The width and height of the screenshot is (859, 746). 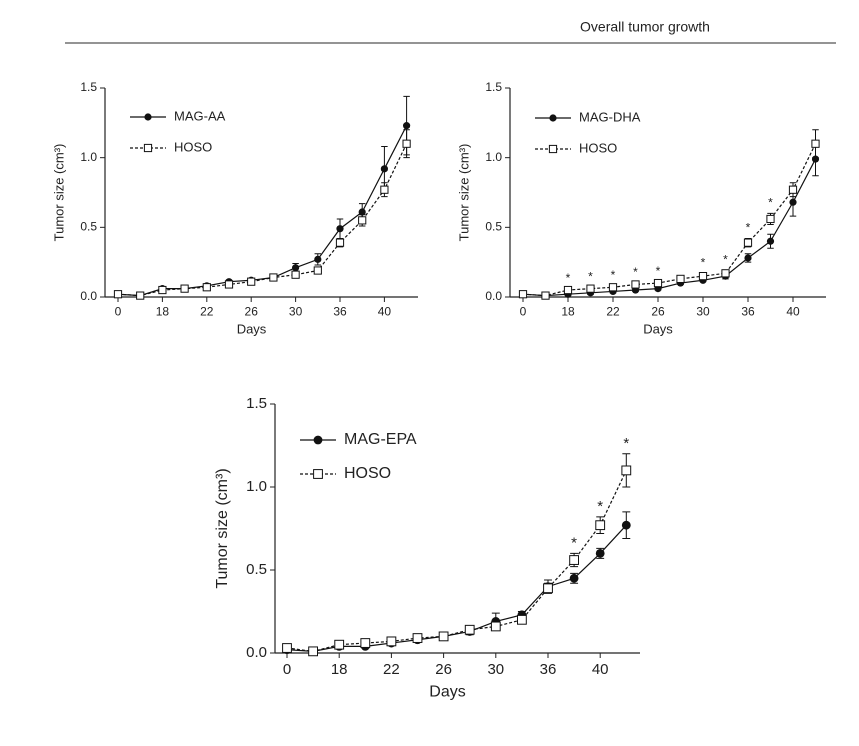 I want to click on legend-label: MAG-AA, so click(x=200, y=115).